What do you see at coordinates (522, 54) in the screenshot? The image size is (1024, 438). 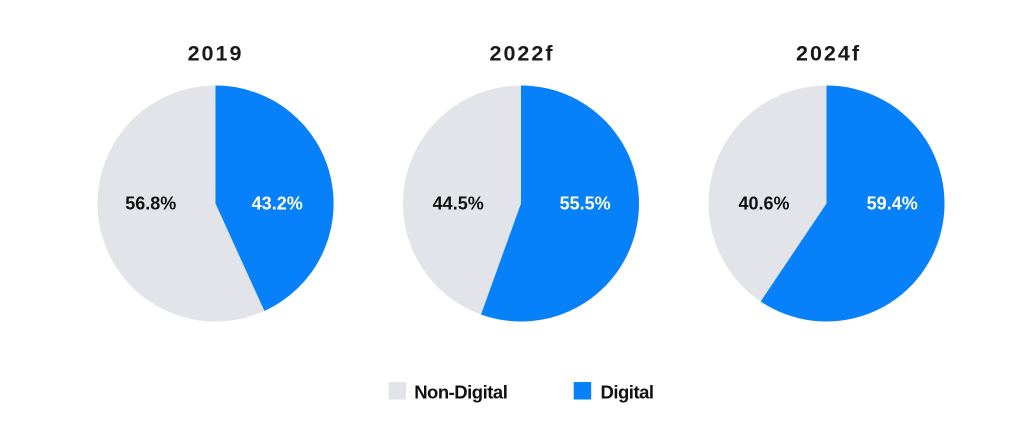 I see `svg-text: 2022f` at bounding box center [522, 54].